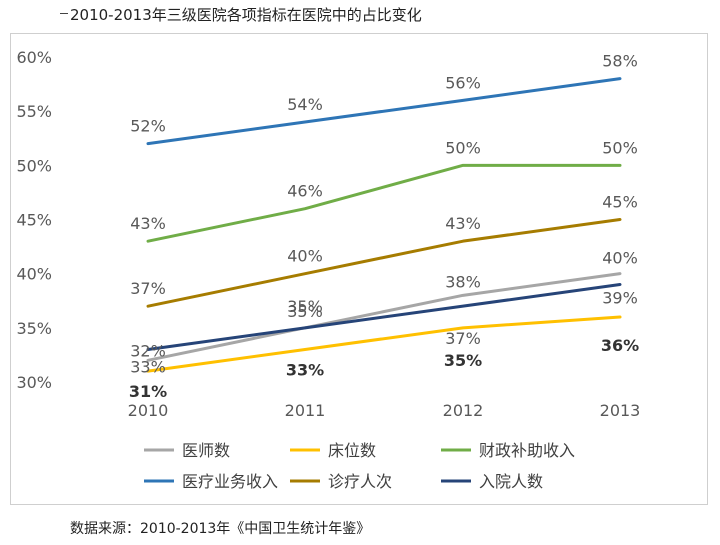 The width and height of the screenshot is (720, 545). Describe the element at coordinates (34, 220) in the screenshot. I see `y-tick-label: 45%` at that location.